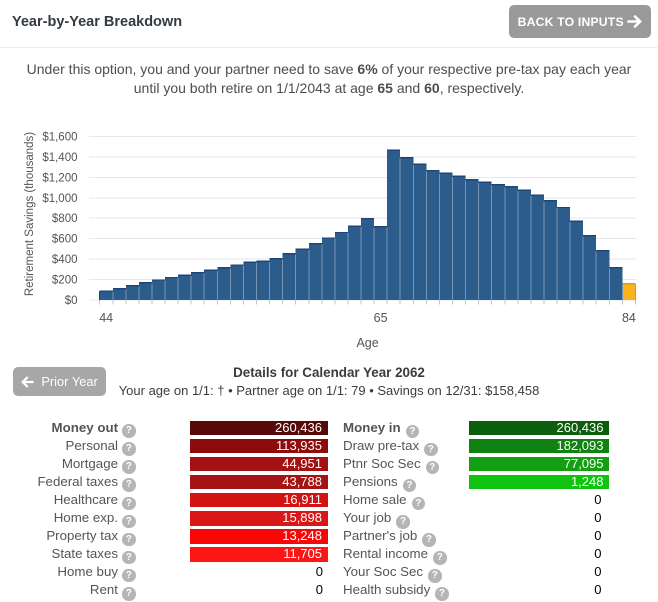 The height and width of the screenshot is (602, 658). What do you see at coordinates (71, 301) in the screenshot?
I see `svg-text: $0` at bounding box center [71, 301].